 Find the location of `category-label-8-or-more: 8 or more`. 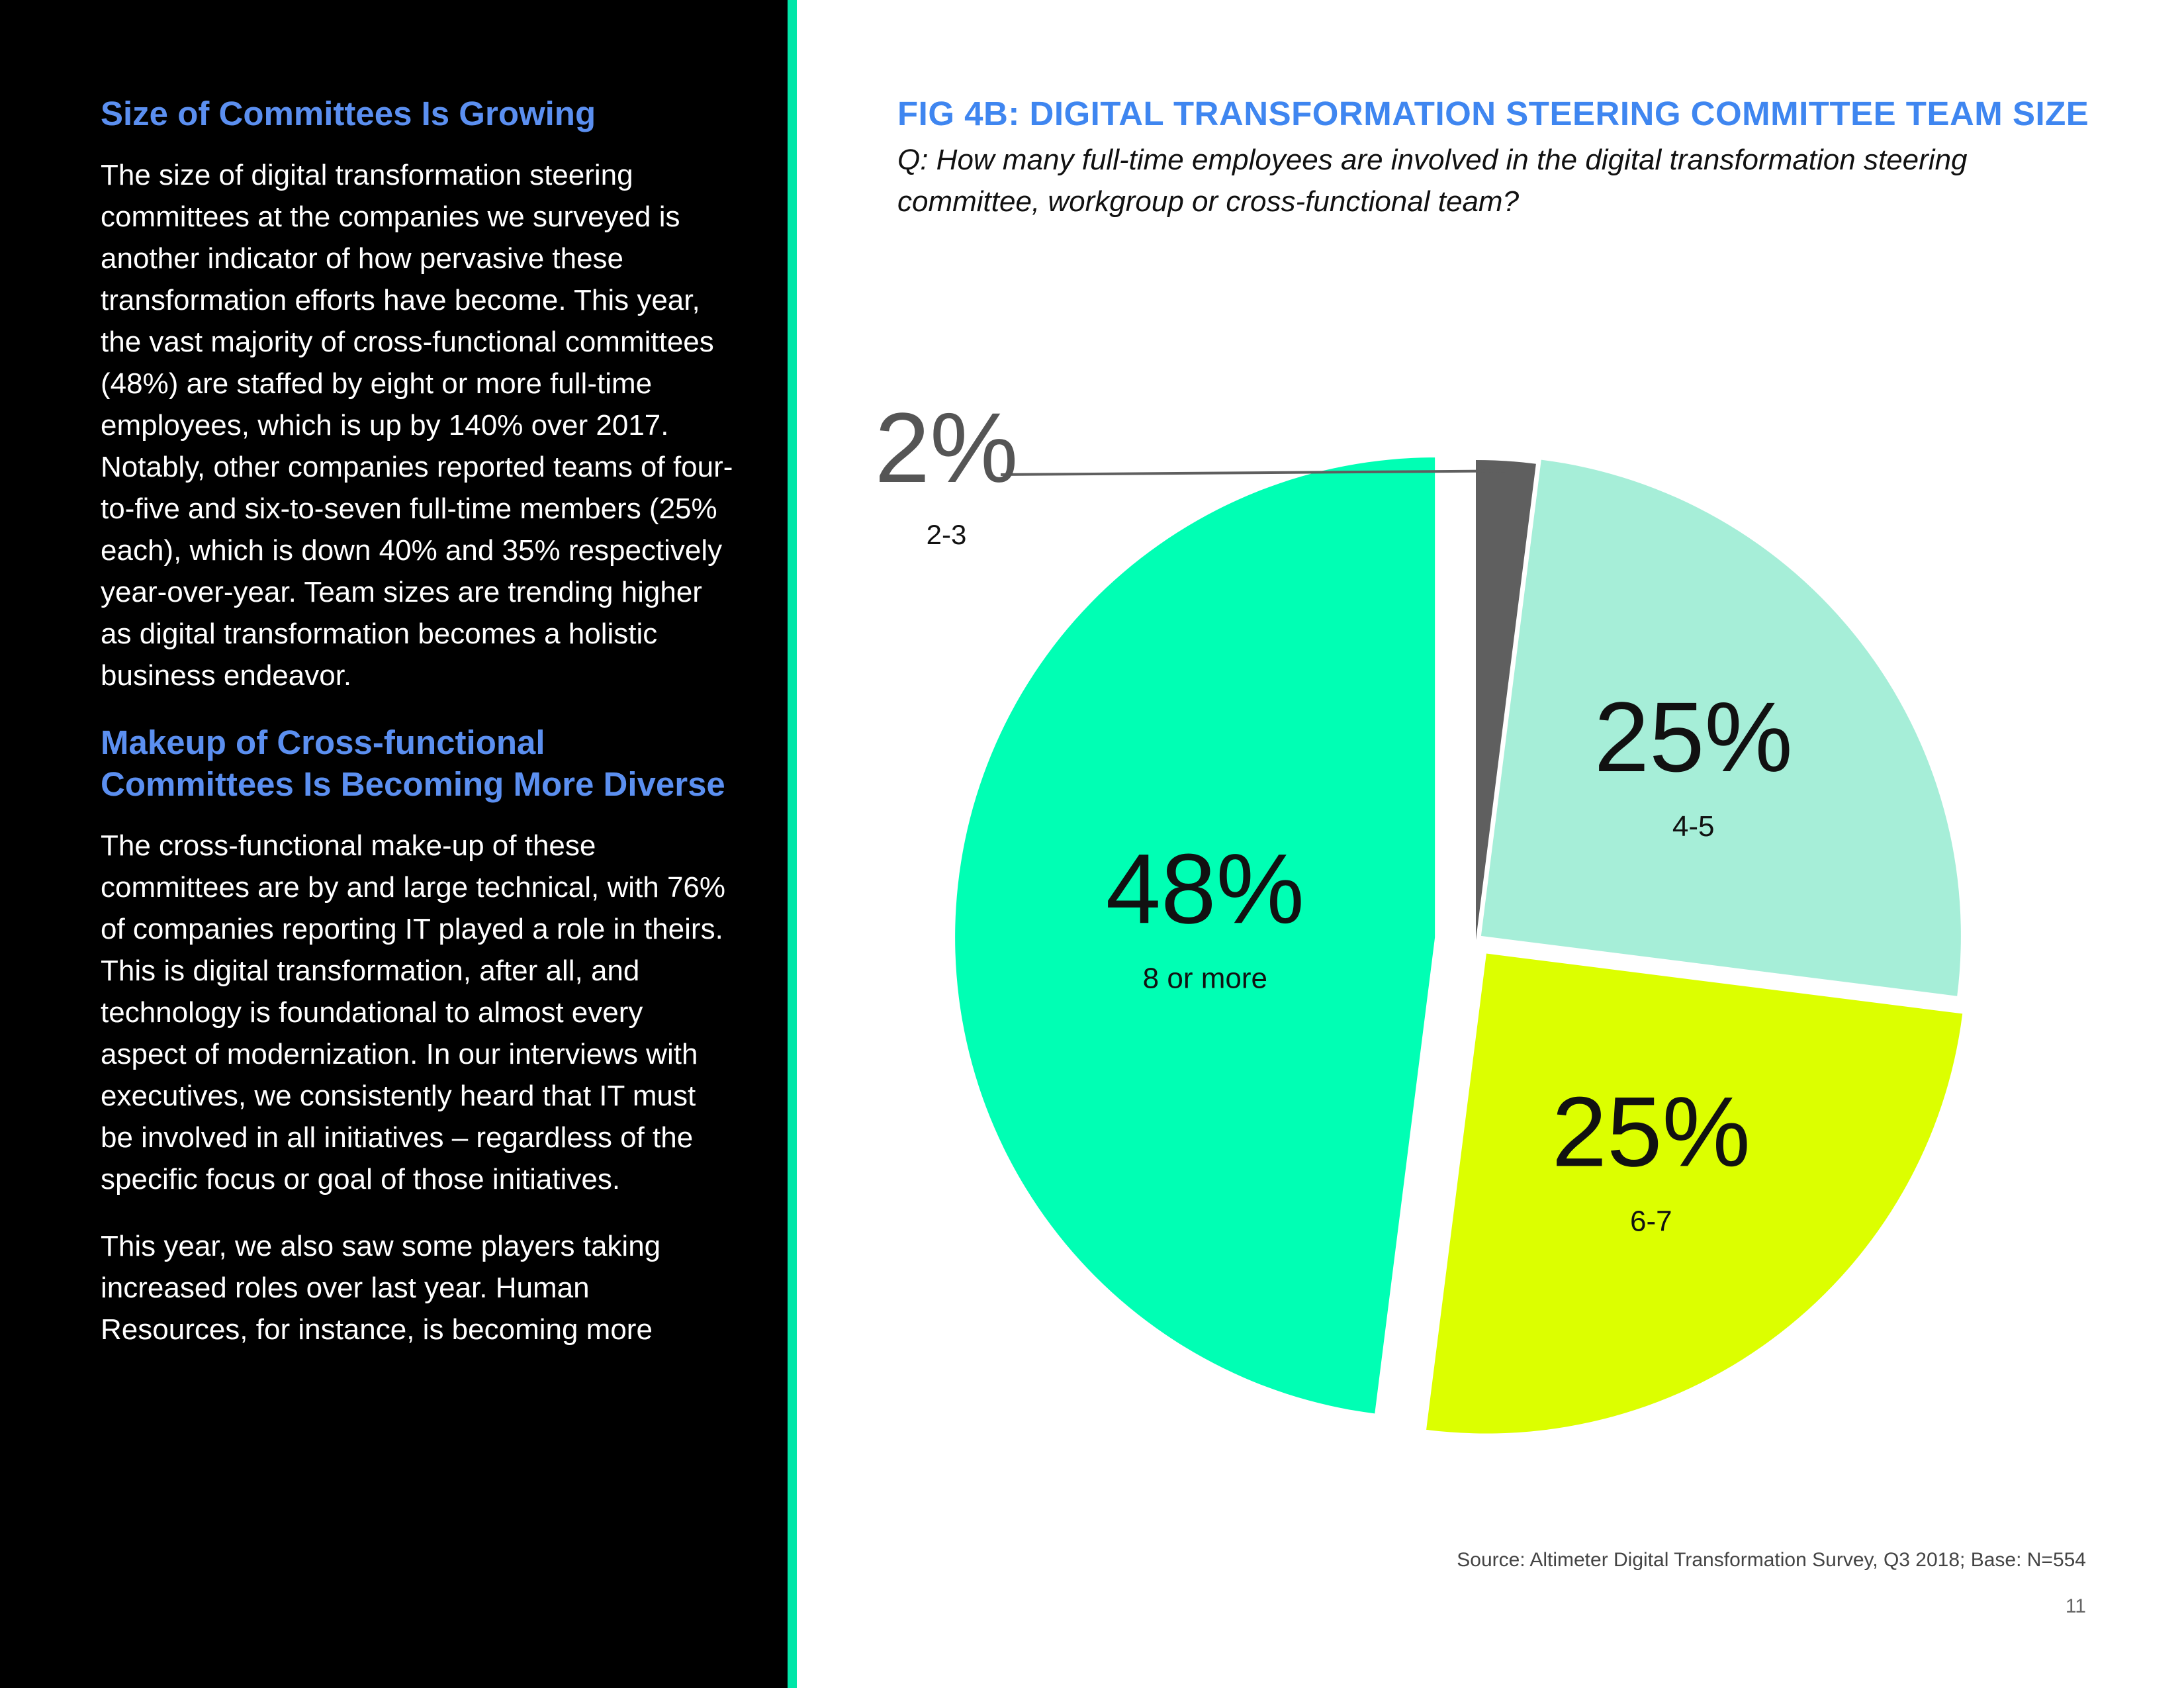

category-label-8-or-more: 8 or more is located at coordinates (1205, 978).